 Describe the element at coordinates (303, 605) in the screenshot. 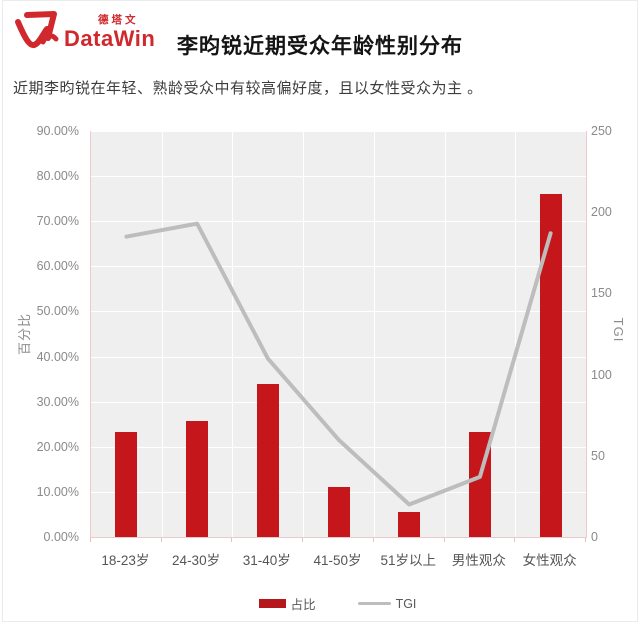

I see `legend-label-share: 占比` at that location.